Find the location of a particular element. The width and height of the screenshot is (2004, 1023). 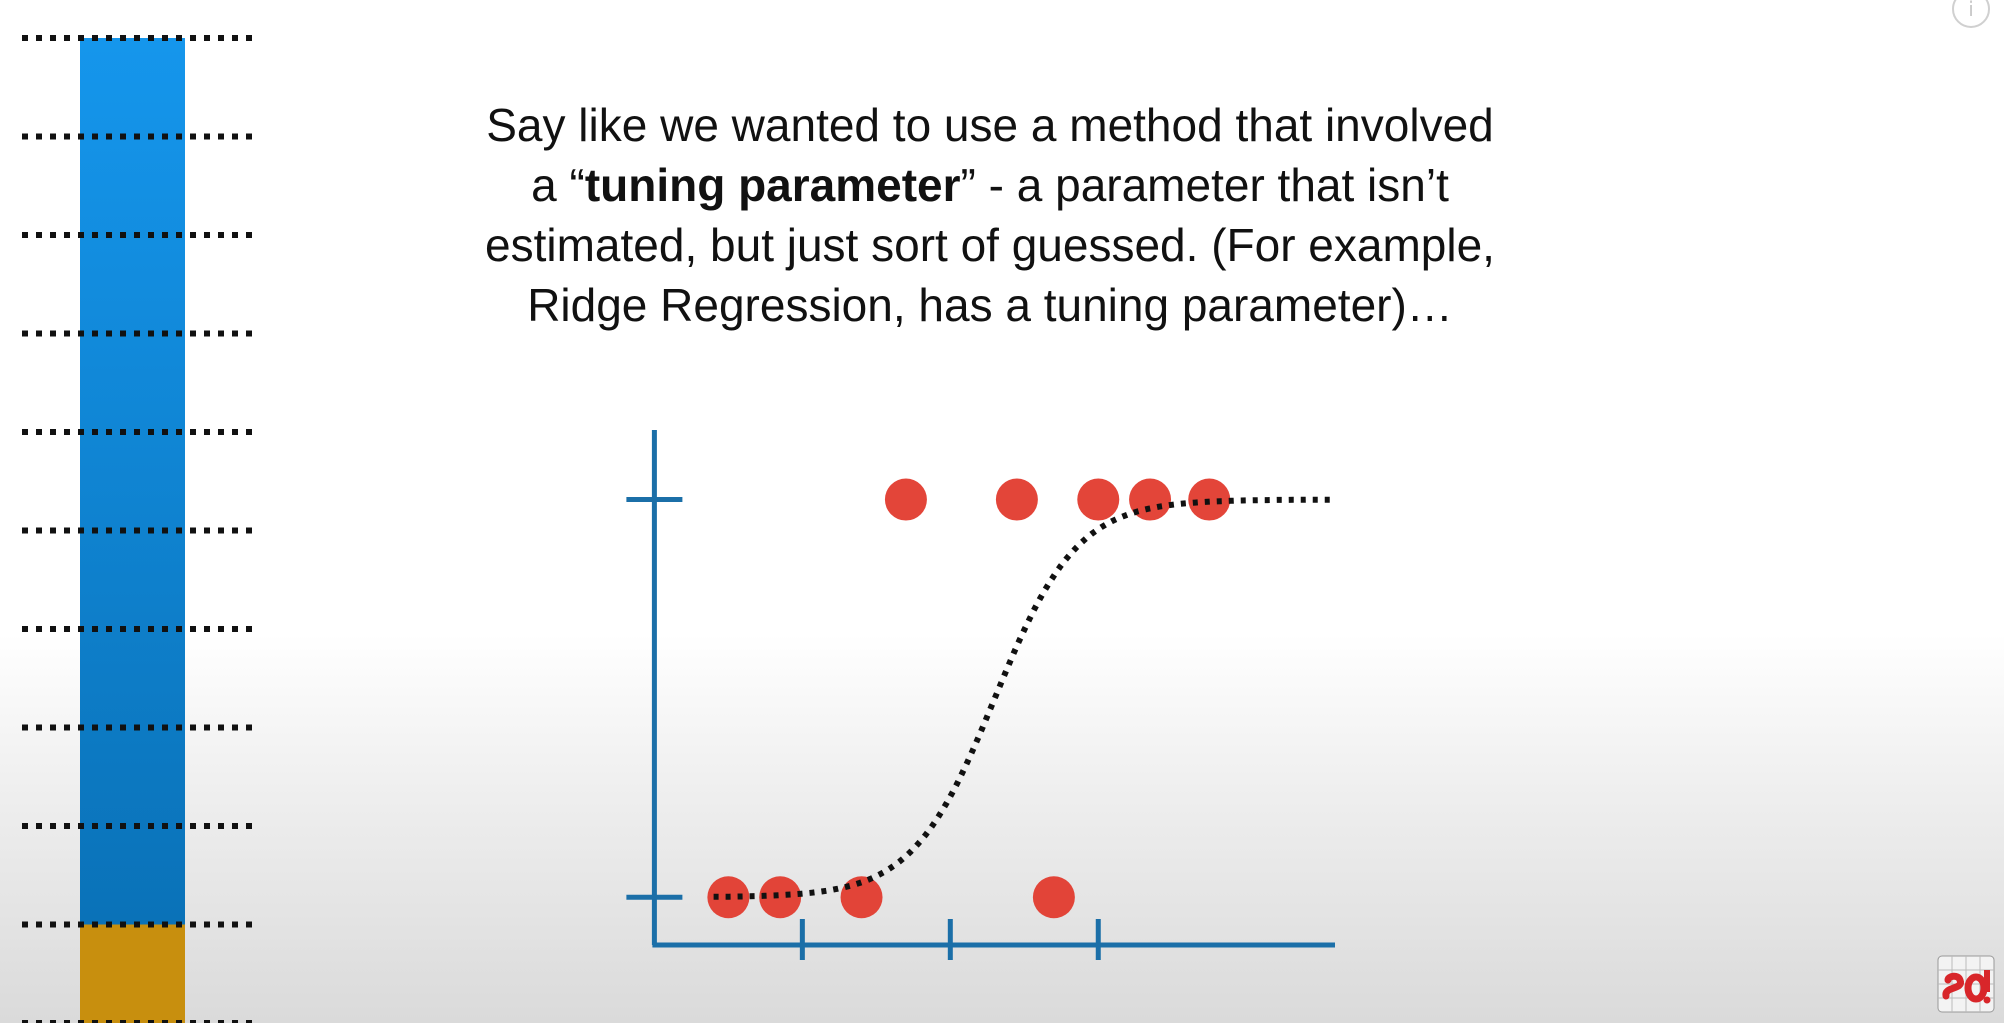

test-fold is located at coordinates (132, 973).